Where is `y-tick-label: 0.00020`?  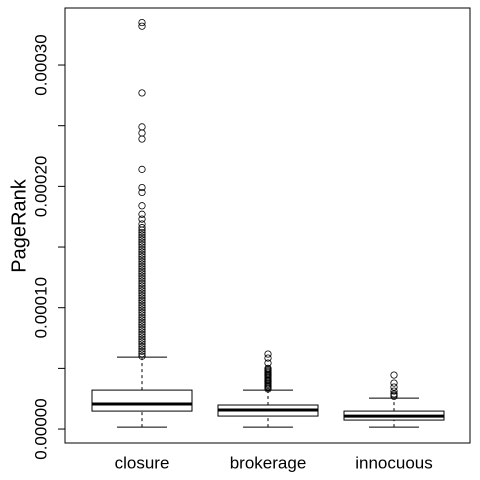
y-tick-label: 0.00020 is located at coordinates (40, 186).